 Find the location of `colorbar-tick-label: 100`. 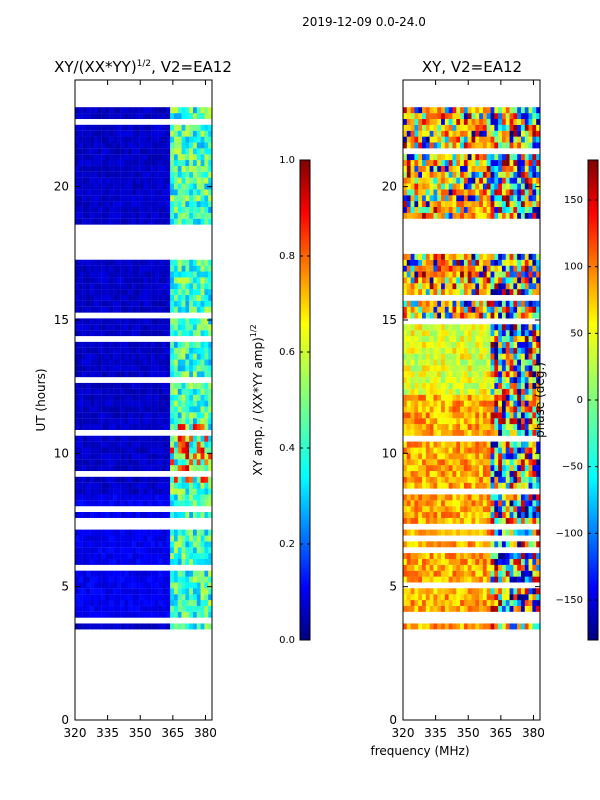

colorbar-tick-label: 100 is located at coordinates (573, 267).